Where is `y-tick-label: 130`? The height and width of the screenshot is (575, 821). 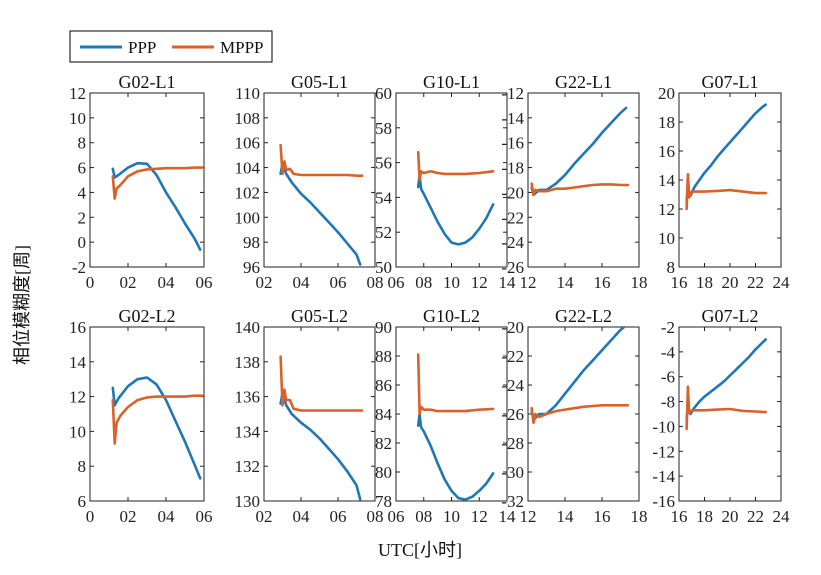 y-tick-label: 130 is located at coordinates (248, 501).